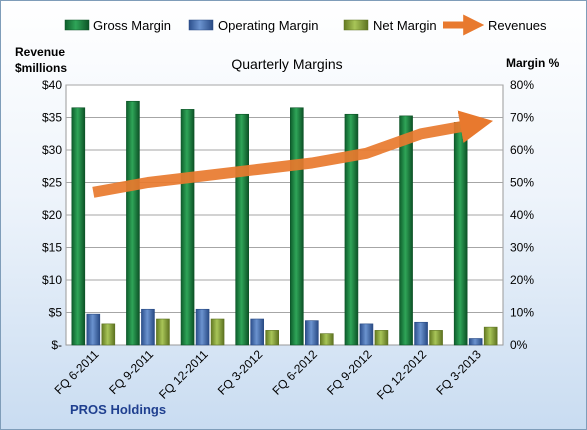 The image size is (587, 430). I want to click on x-tick-label: FQ 3-2012, so click(240, 372).